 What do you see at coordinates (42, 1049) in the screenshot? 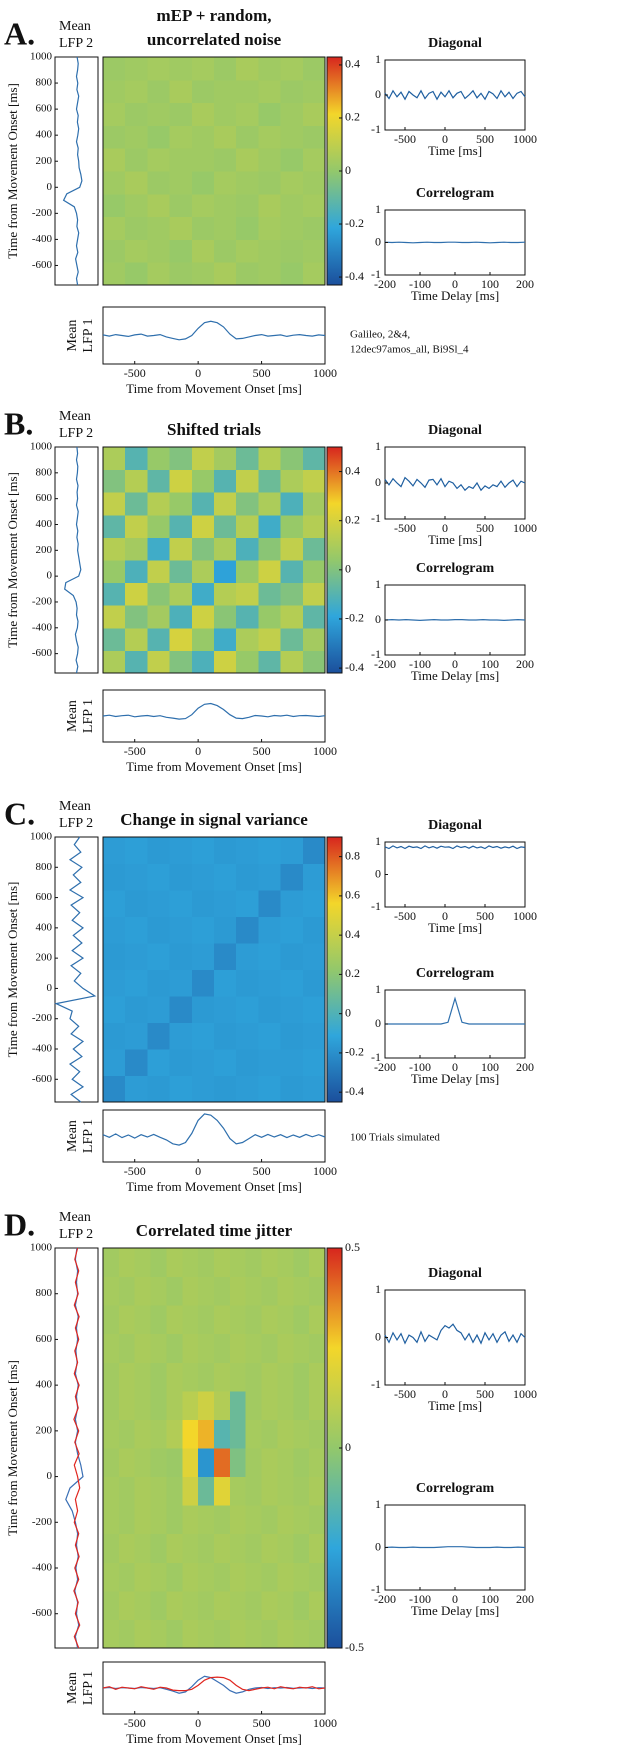
I see `y-tick-label: -400` at bounding box center [42, 1049].